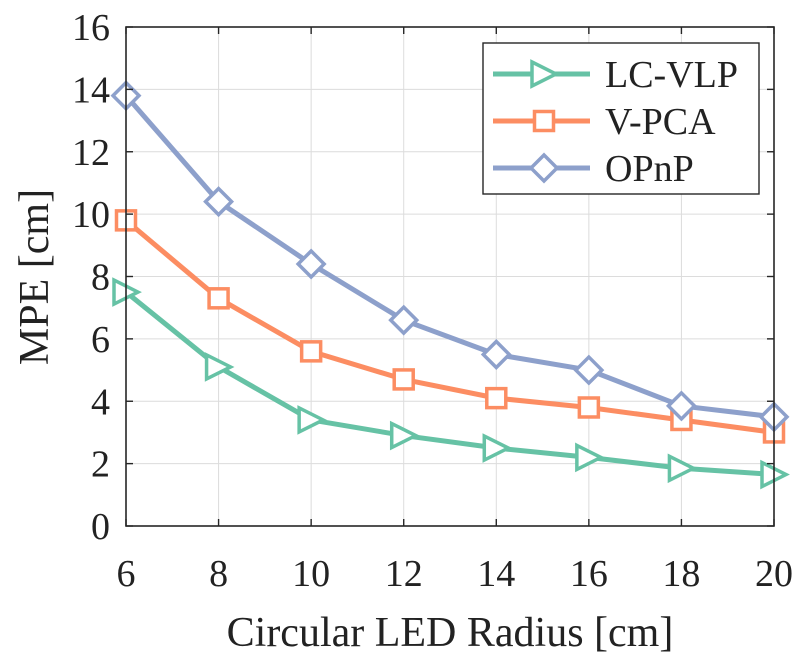  What do you see at coordinates (671, 75) in the screenshot?
I see `legend-label-lc-vlp: LC-VLP` at bounding box center [671, 75].